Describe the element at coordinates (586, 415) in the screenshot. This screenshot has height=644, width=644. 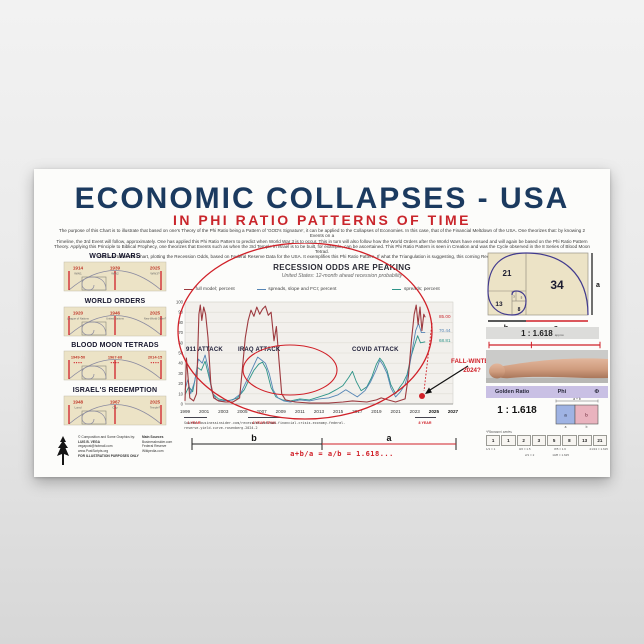
I see `ab-b-label: b` at that location.